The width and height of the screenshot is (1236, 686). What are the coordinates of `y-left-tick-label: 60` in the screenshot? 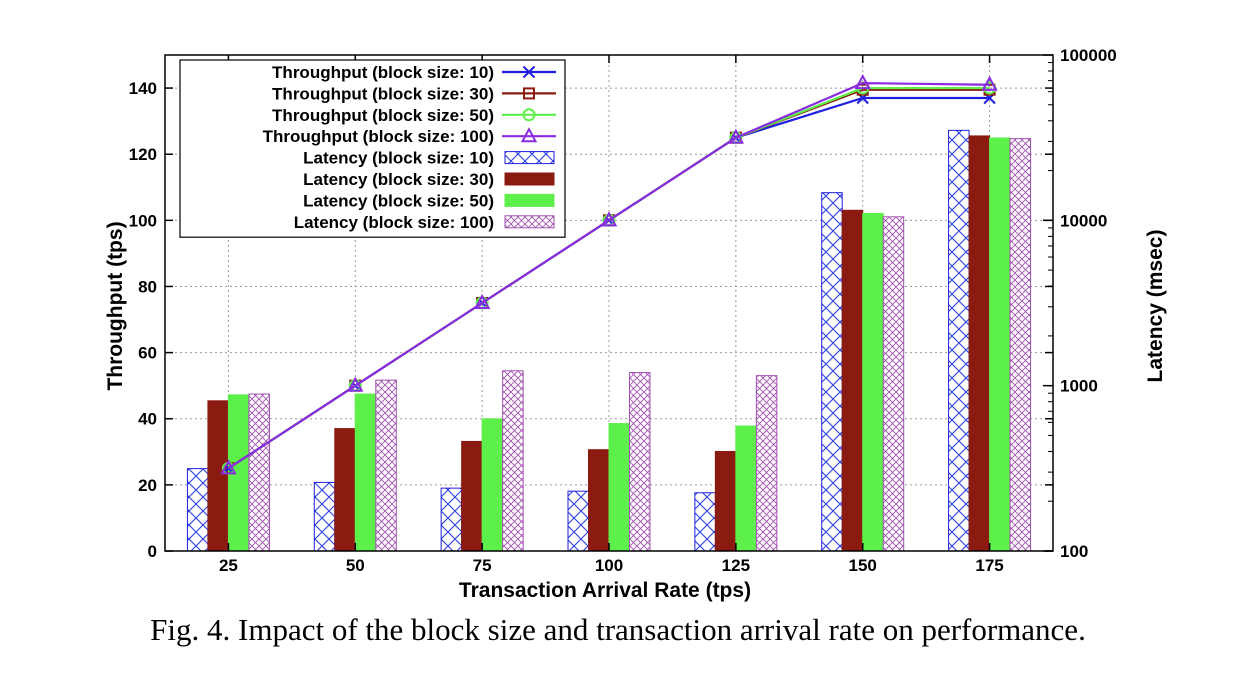 It's located at (147, 353).